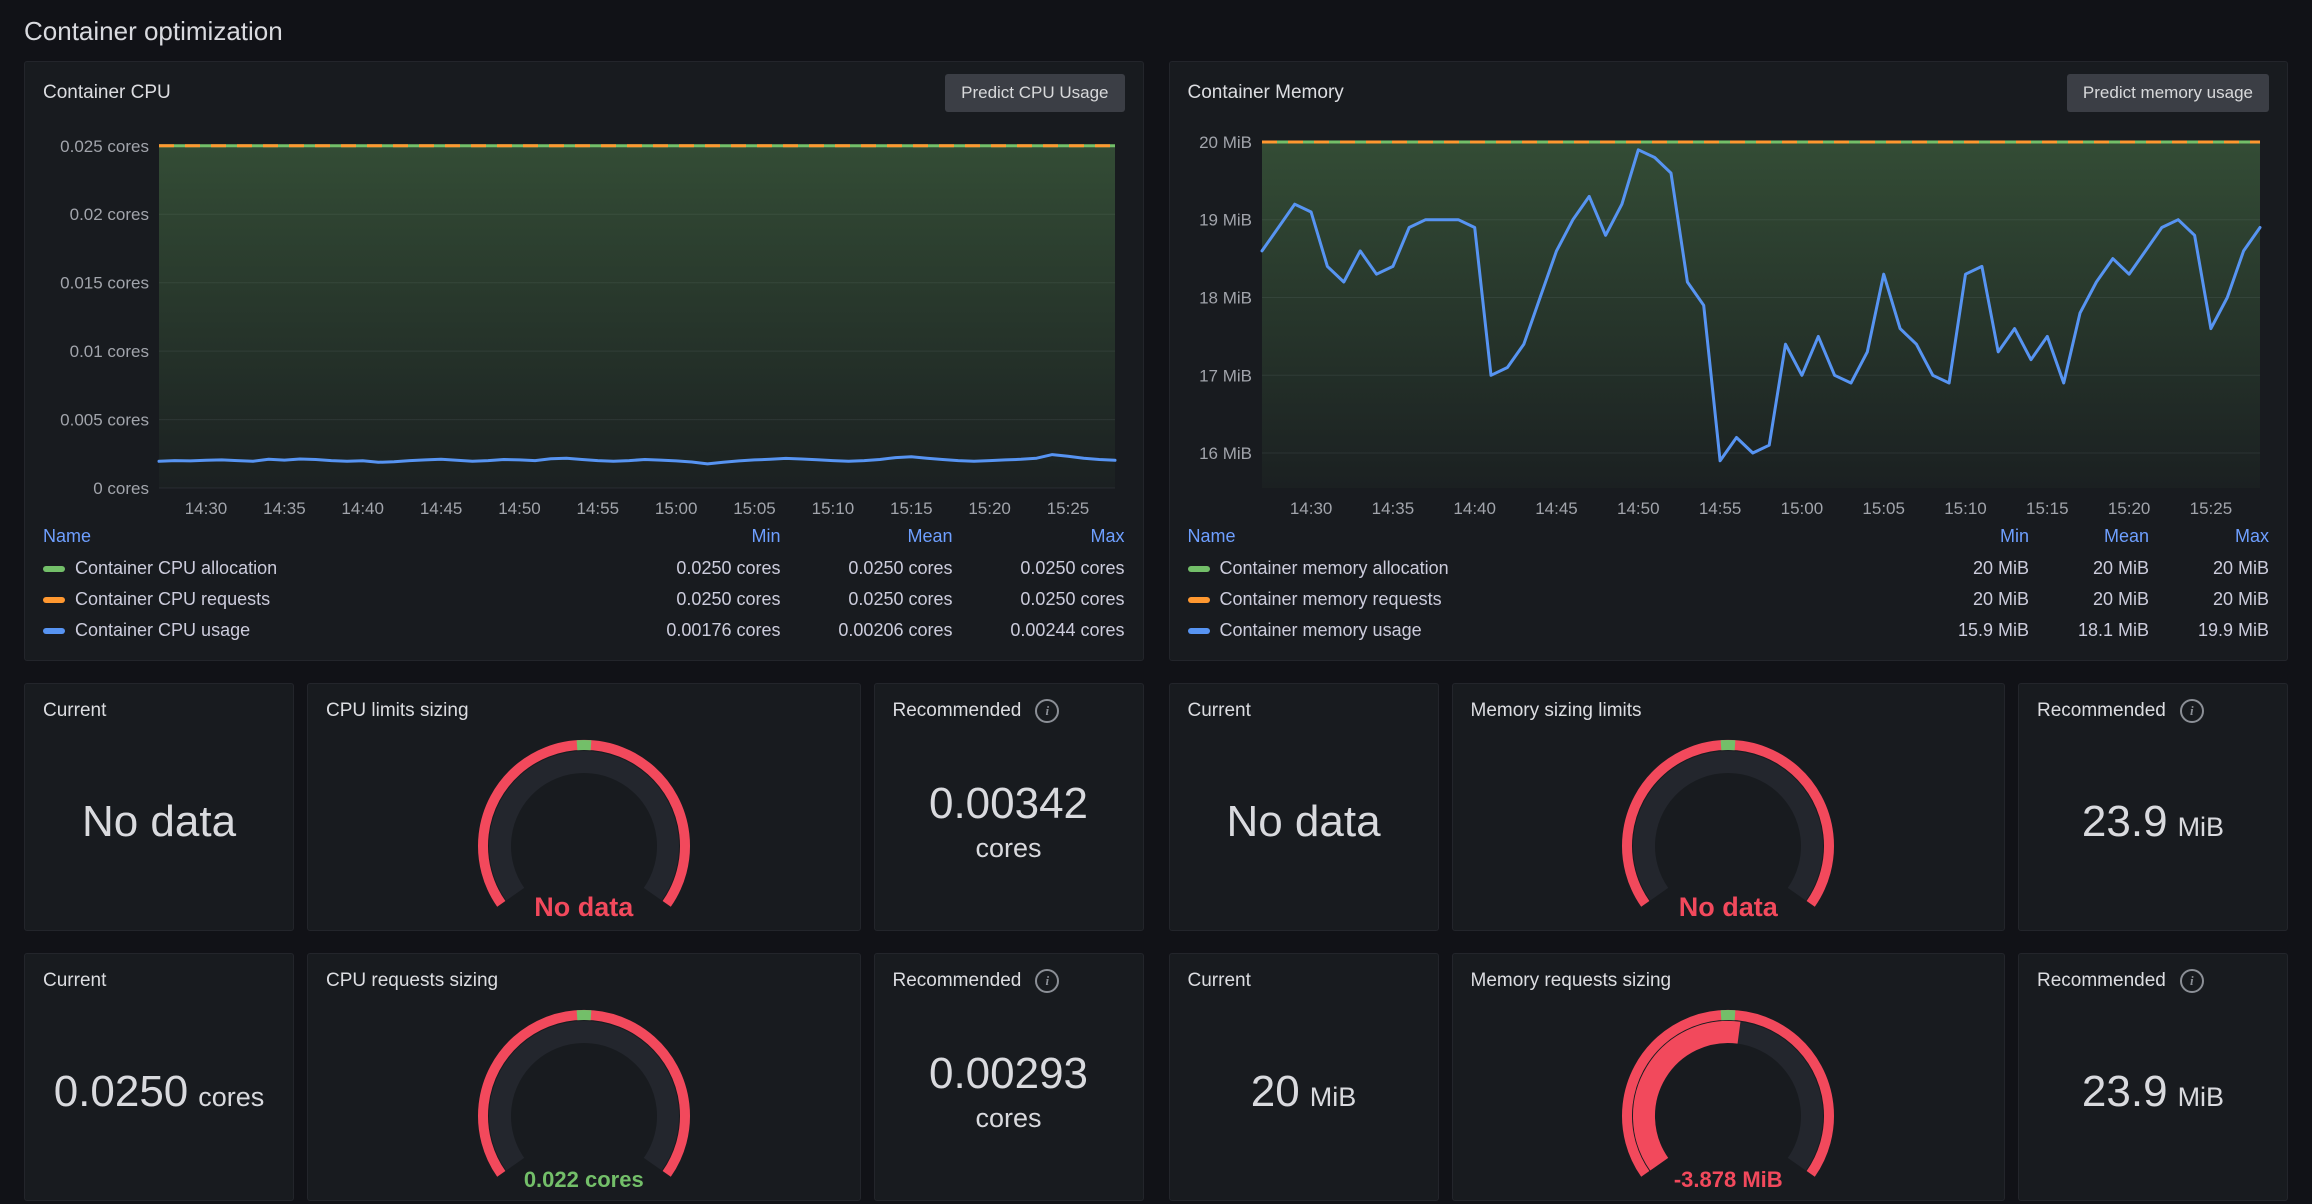 This screenshot has height=1204, width=2312. What do you see at coordinates (1225, 453) in the screenshot?
I see `svg-text: 16 MiB` at bounding box center [1225, 453].